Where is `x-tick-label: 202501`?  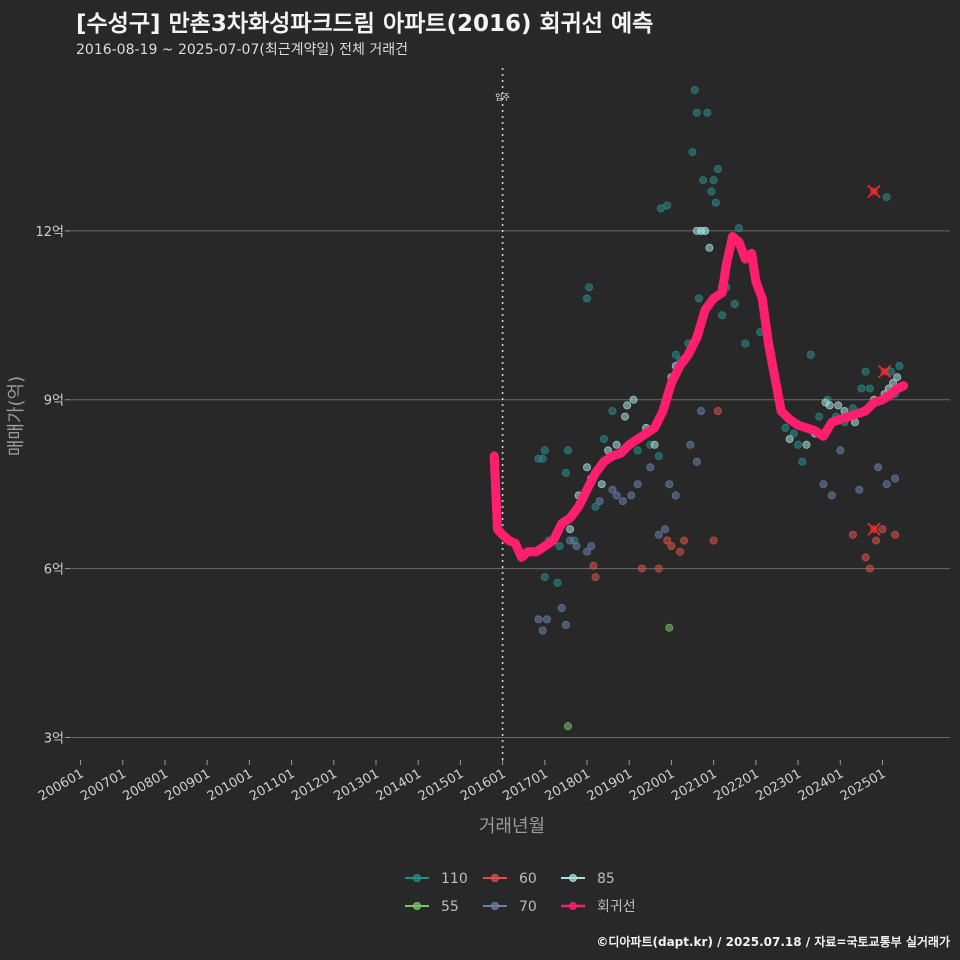 x-tick-label: 202501 is located at coordinates (863, 785).